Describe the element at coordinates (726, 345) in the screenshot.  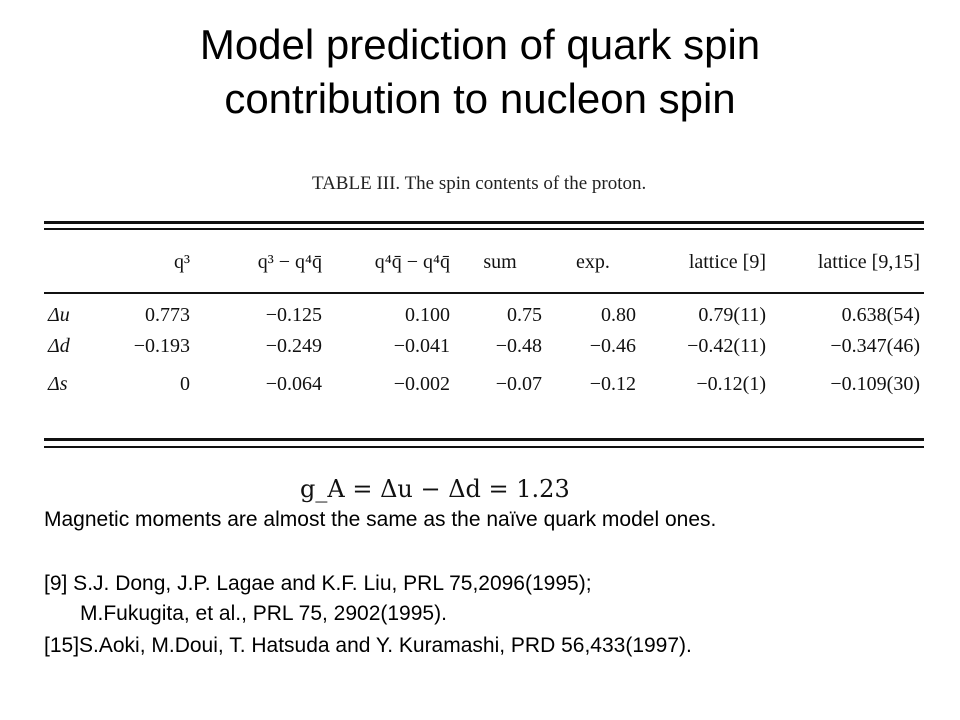
I see `table-cell: −0.42(11)` at that location.